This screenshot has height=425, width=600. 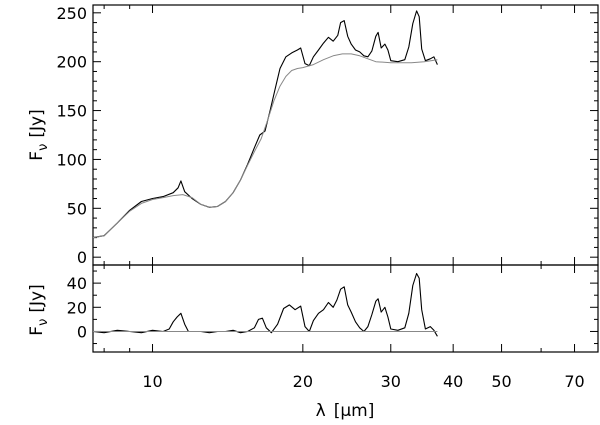 I want to click on top-y-axis-title: Fν [Jy], so click(x=39, y=134).